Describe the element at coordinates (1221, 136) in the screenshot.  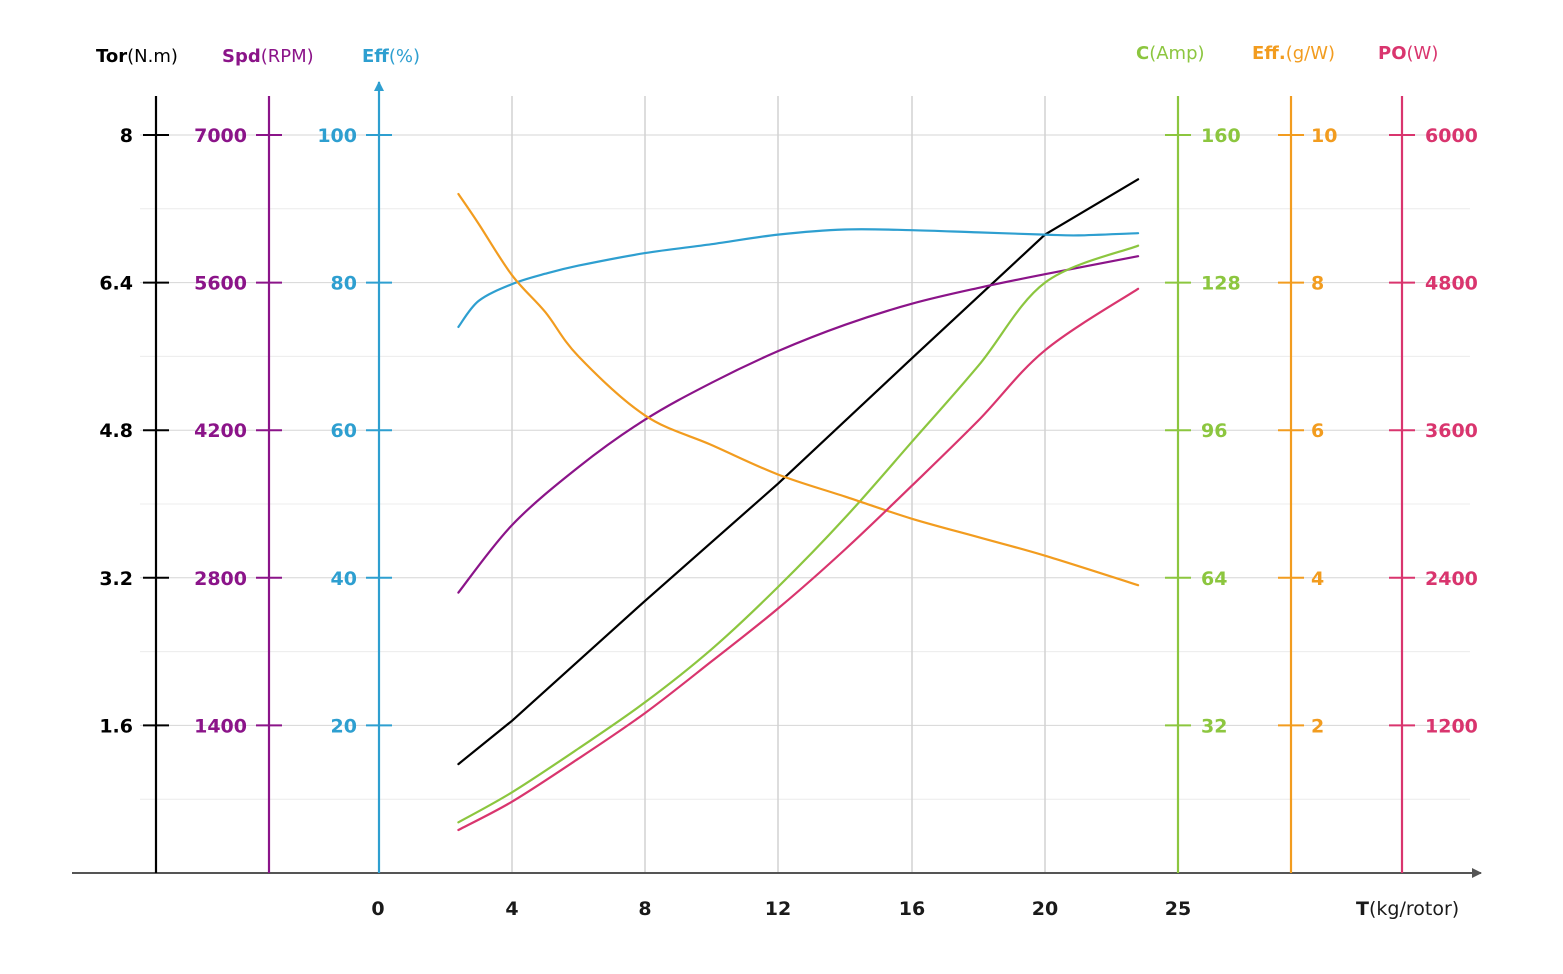
I see `cur-tick-label: 160` at that location.